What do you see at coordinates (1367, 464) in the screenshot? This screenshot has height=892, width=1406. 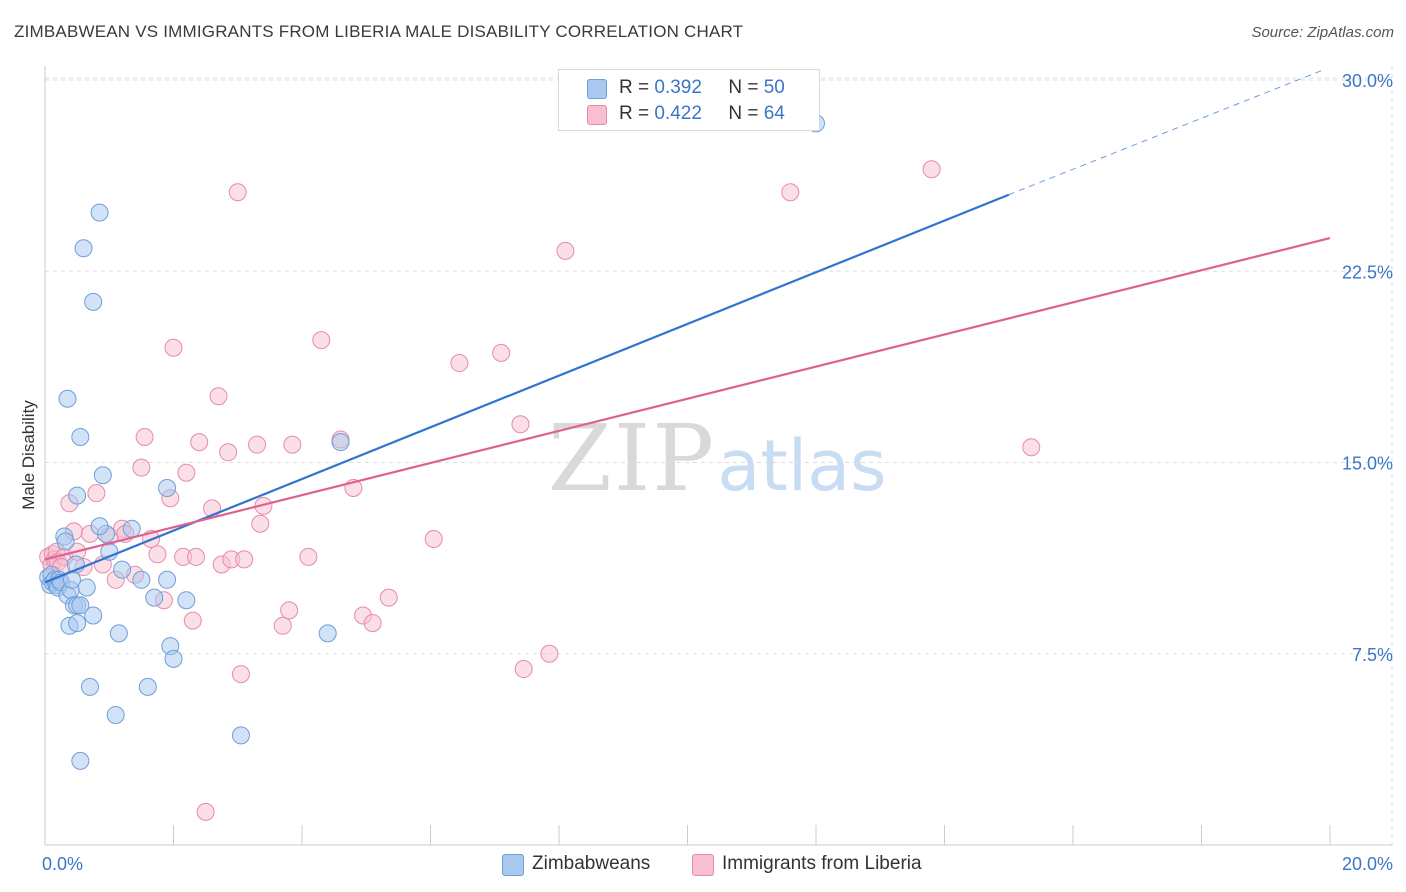 I see `y-tick-label-1: 15.0%` at bounding box center [1367, 464].